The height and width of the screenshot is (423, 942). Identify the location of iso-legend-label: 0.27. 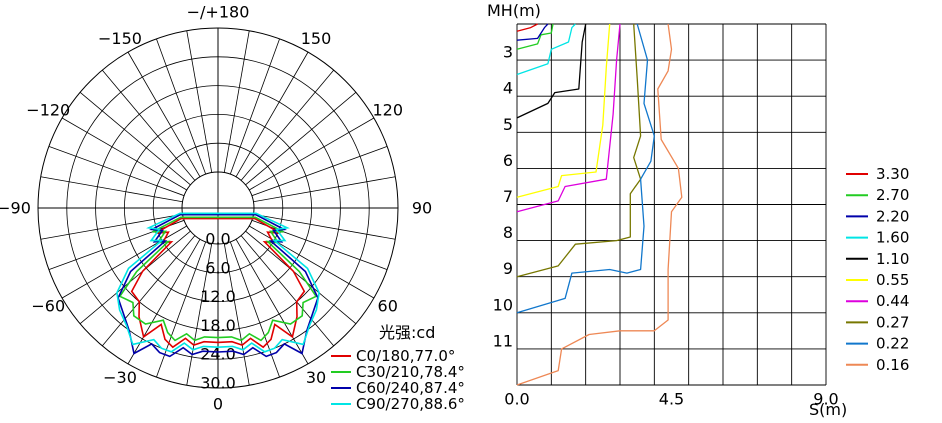
(892, 322).